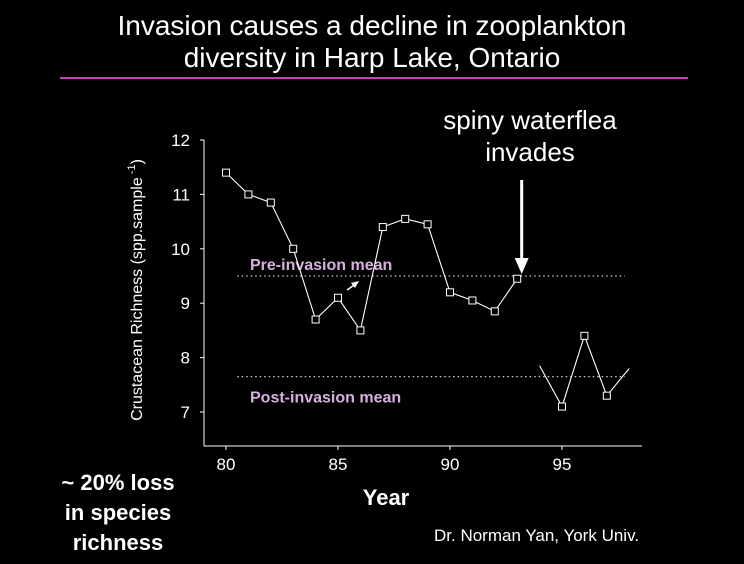 The image size is (744, 564). I want to click on title-line-2: diversity in Harp Lake, Ontario, so click(372, 57).